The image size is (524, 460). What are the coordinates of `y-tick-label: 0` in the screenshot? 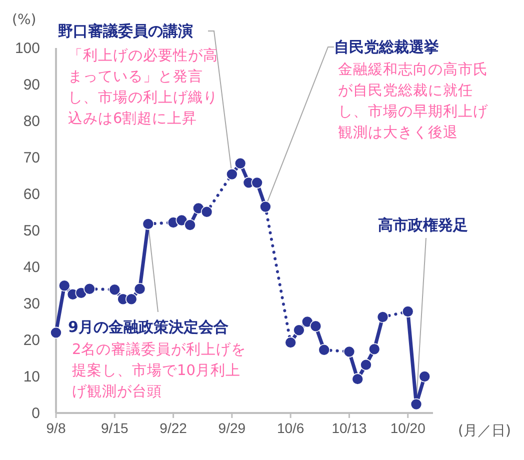 It's located at (36, 413).